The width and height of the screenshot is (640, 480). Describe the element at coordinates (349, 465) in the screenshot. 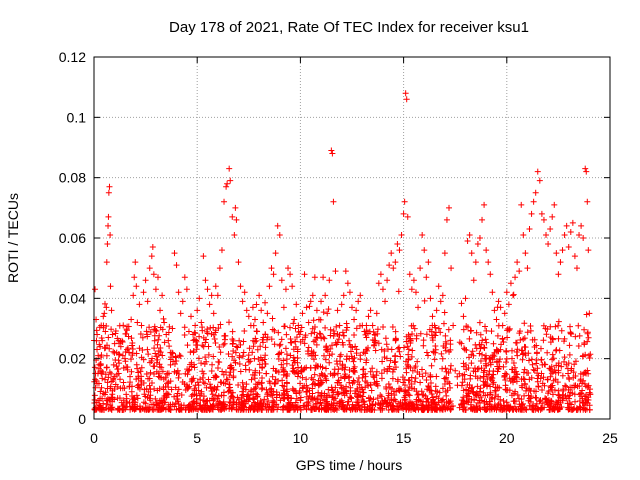

I see `x-axis-label: GPS time / hours` at that location.